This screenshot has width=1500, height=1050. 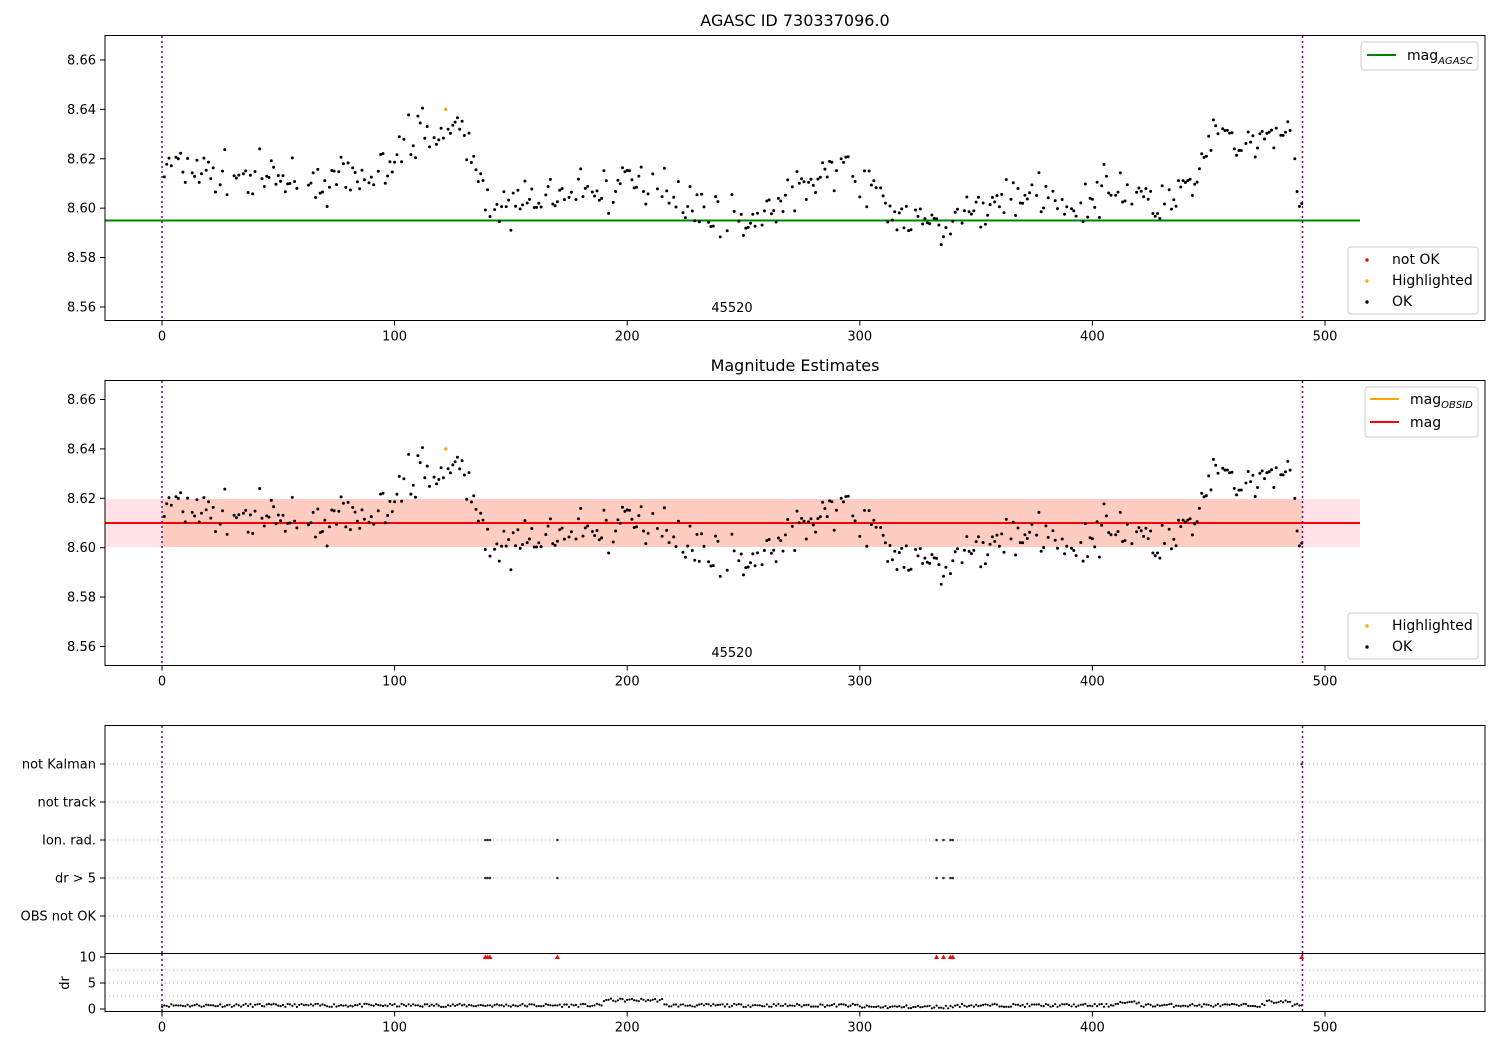 What do you see at coordinates (92, 1010) in the screenshot?
I see `y-tick-label: 0` at bounding box center [92, 1010].